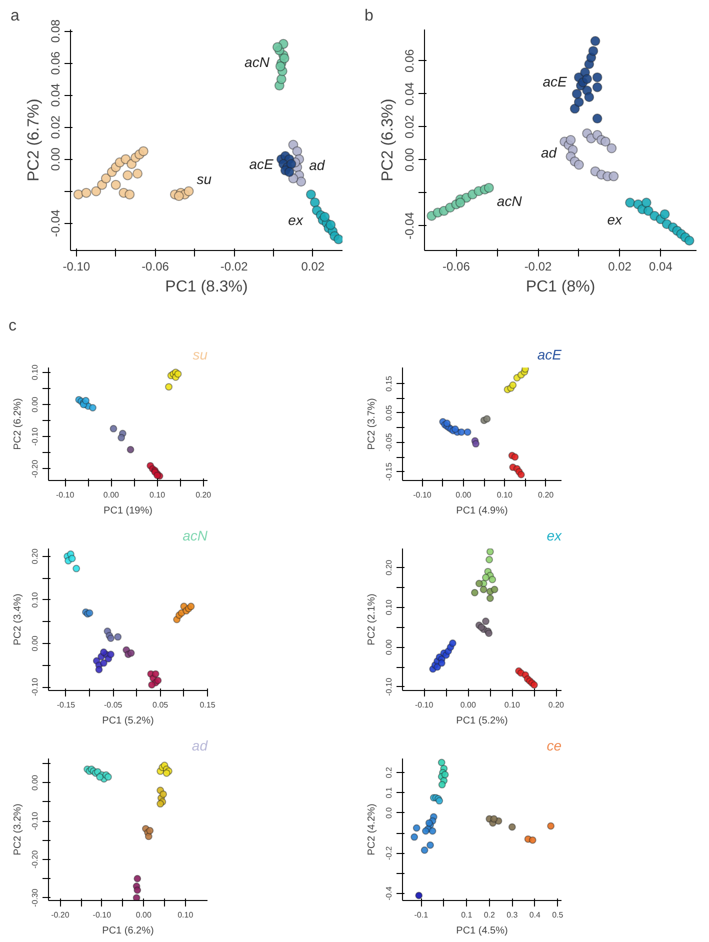 This screenshot has width=709, height=942. Describe the element at coordinates (200, 354) in the screenshot. I see `chart-title: su` at that location.